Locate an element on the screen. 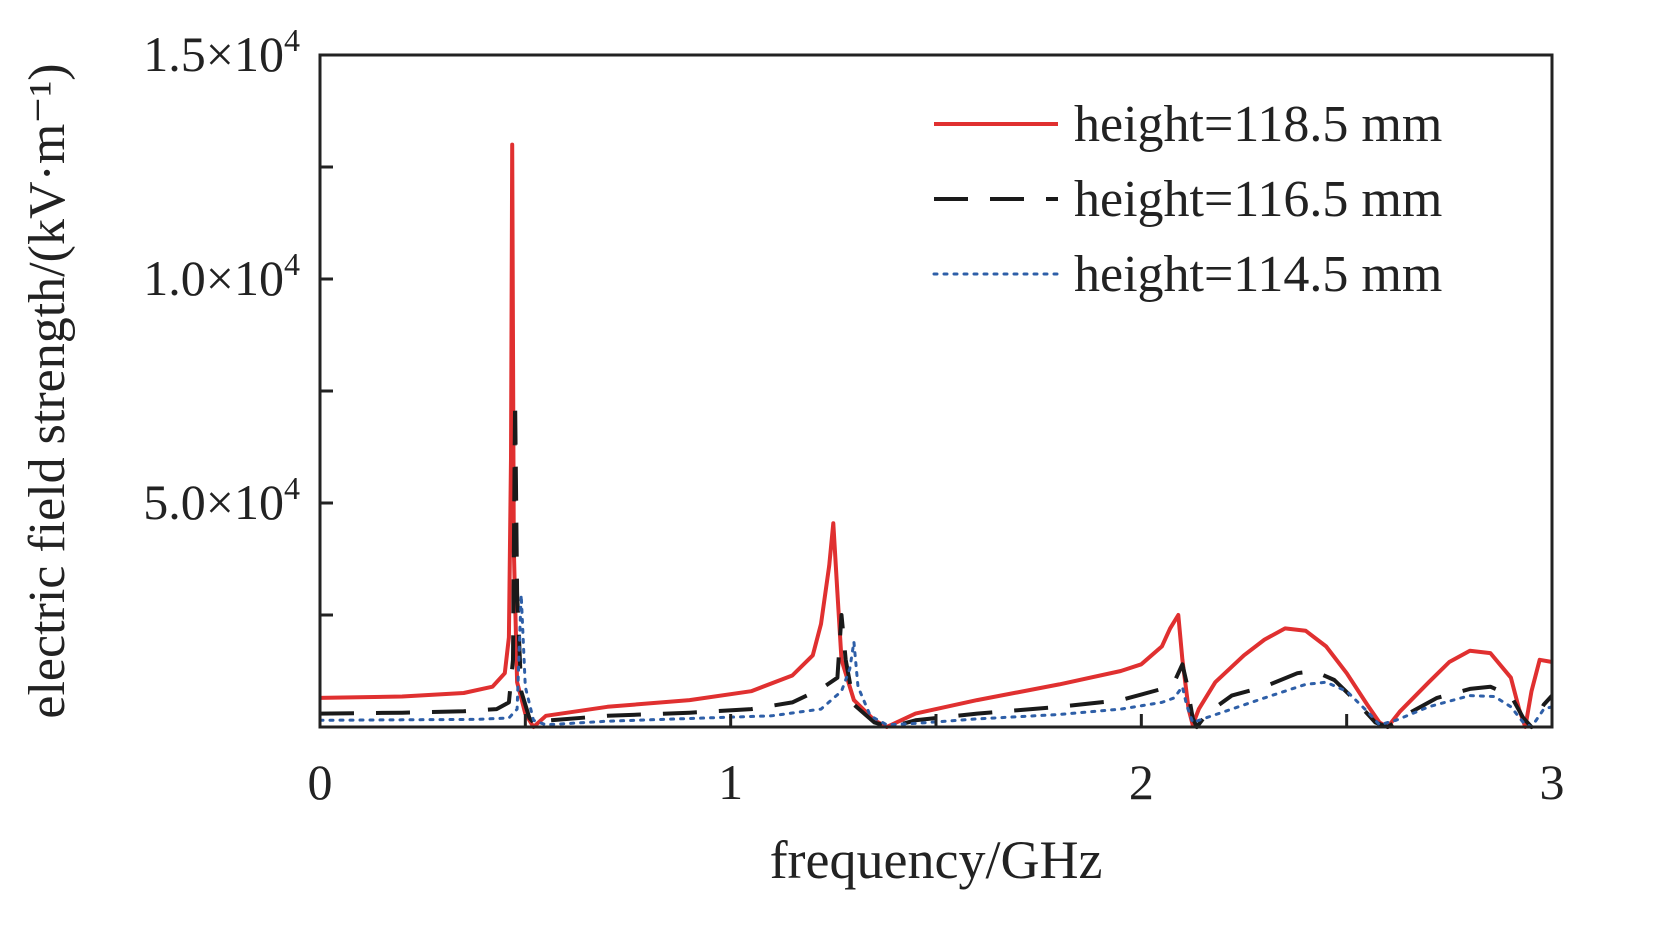 Image resolution: width=1654 pixels, height=947 pixels. y-tick-label: 1.5×10⁴ is located at coordinates (221, 52).